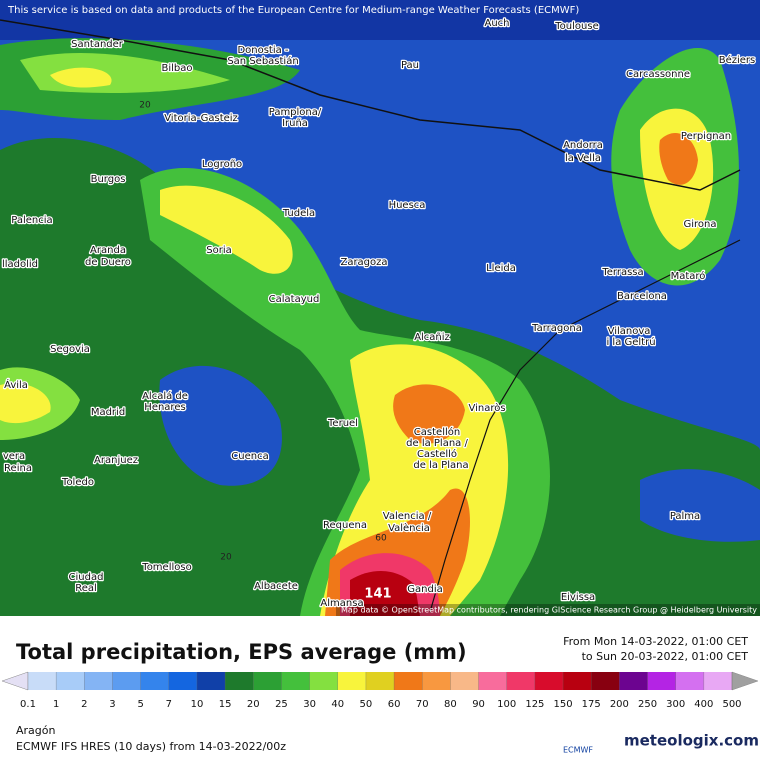 Image resolution: width=760 pixels, height=764 pixels. Describe the element at coordinates (36, 730) in the screenshot. I see `region: Aragón` at that location.